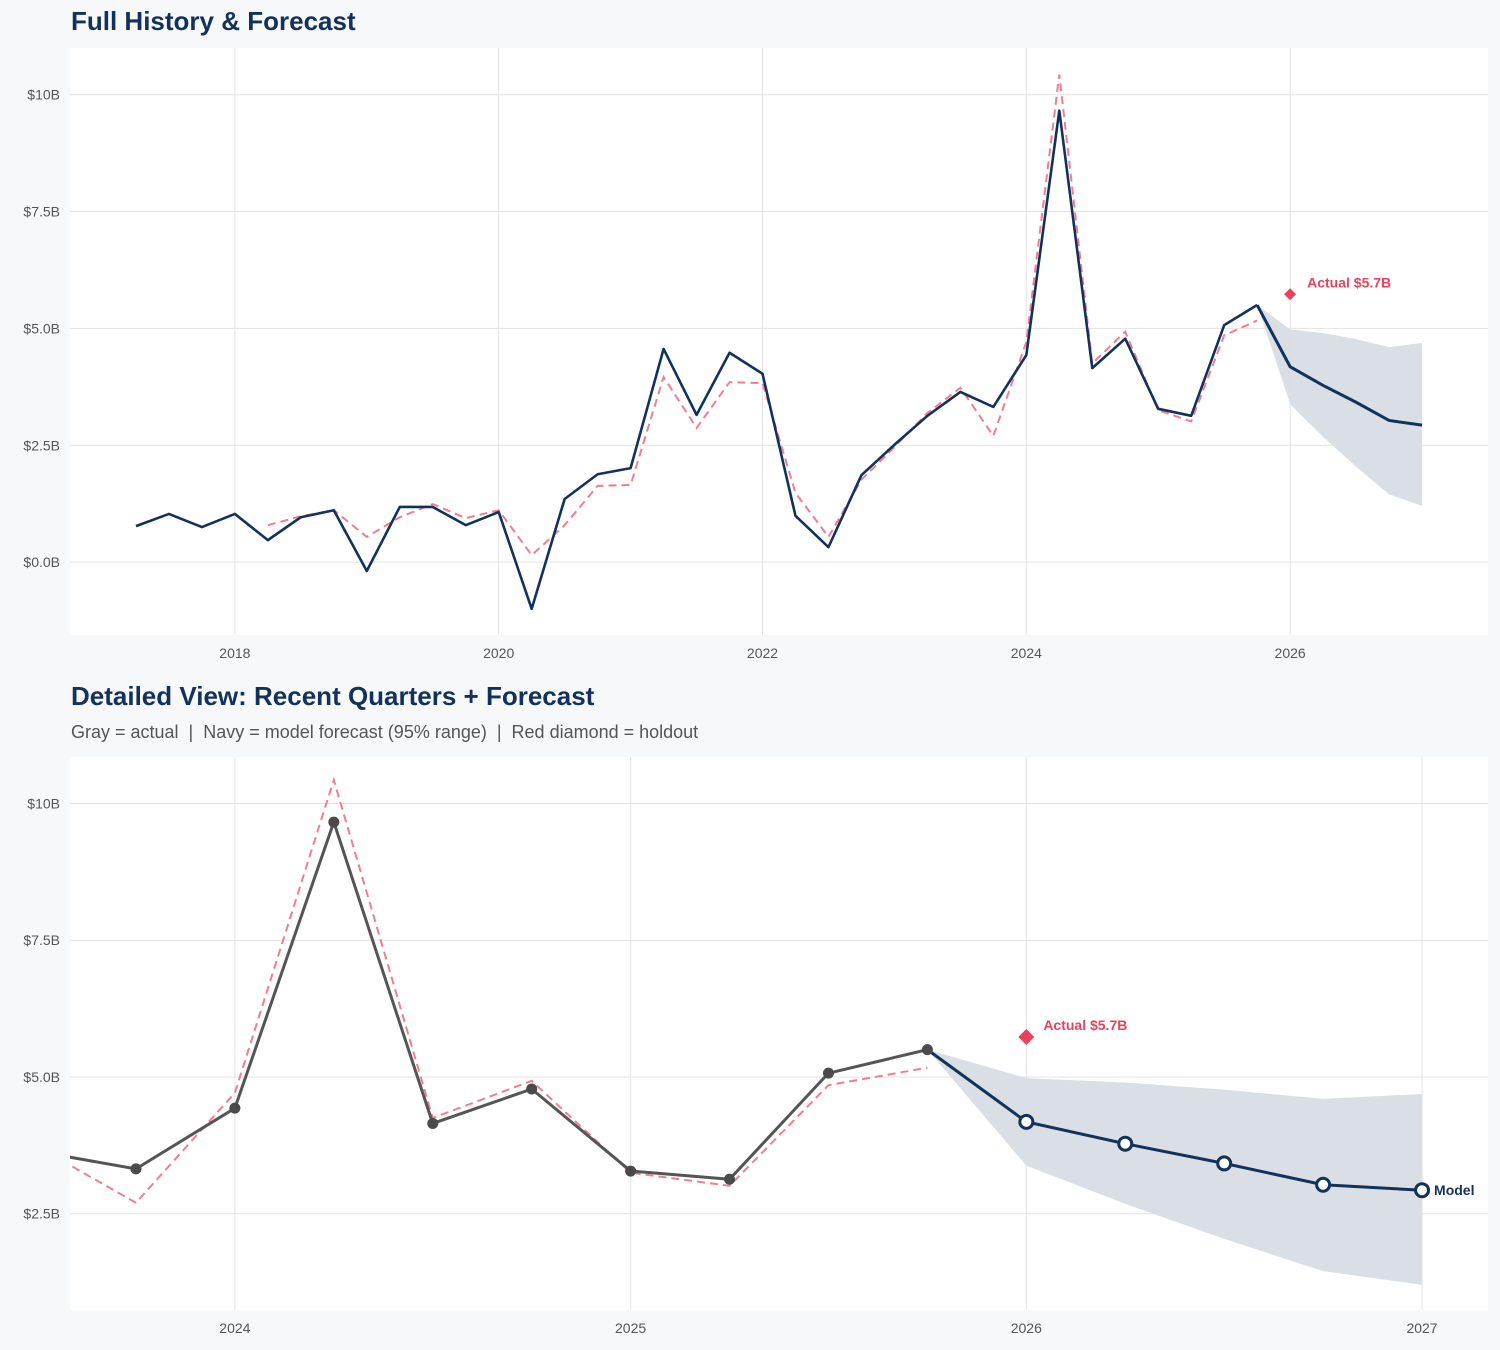 The image size is (1500, 1350). Describe the element at coordinates (762, 653) in the screenshot. I see `x-tick-label: 2022` at that location.